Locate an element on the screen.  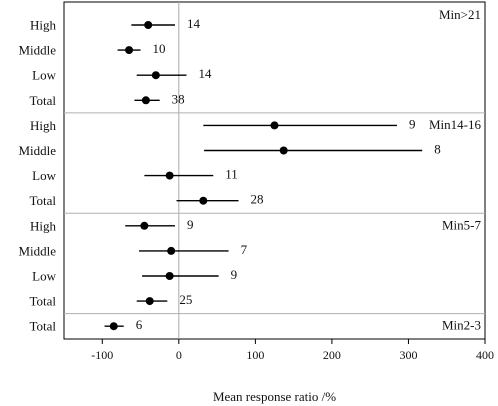
group-label: Min5-7 is located at coordinates (462, 224).